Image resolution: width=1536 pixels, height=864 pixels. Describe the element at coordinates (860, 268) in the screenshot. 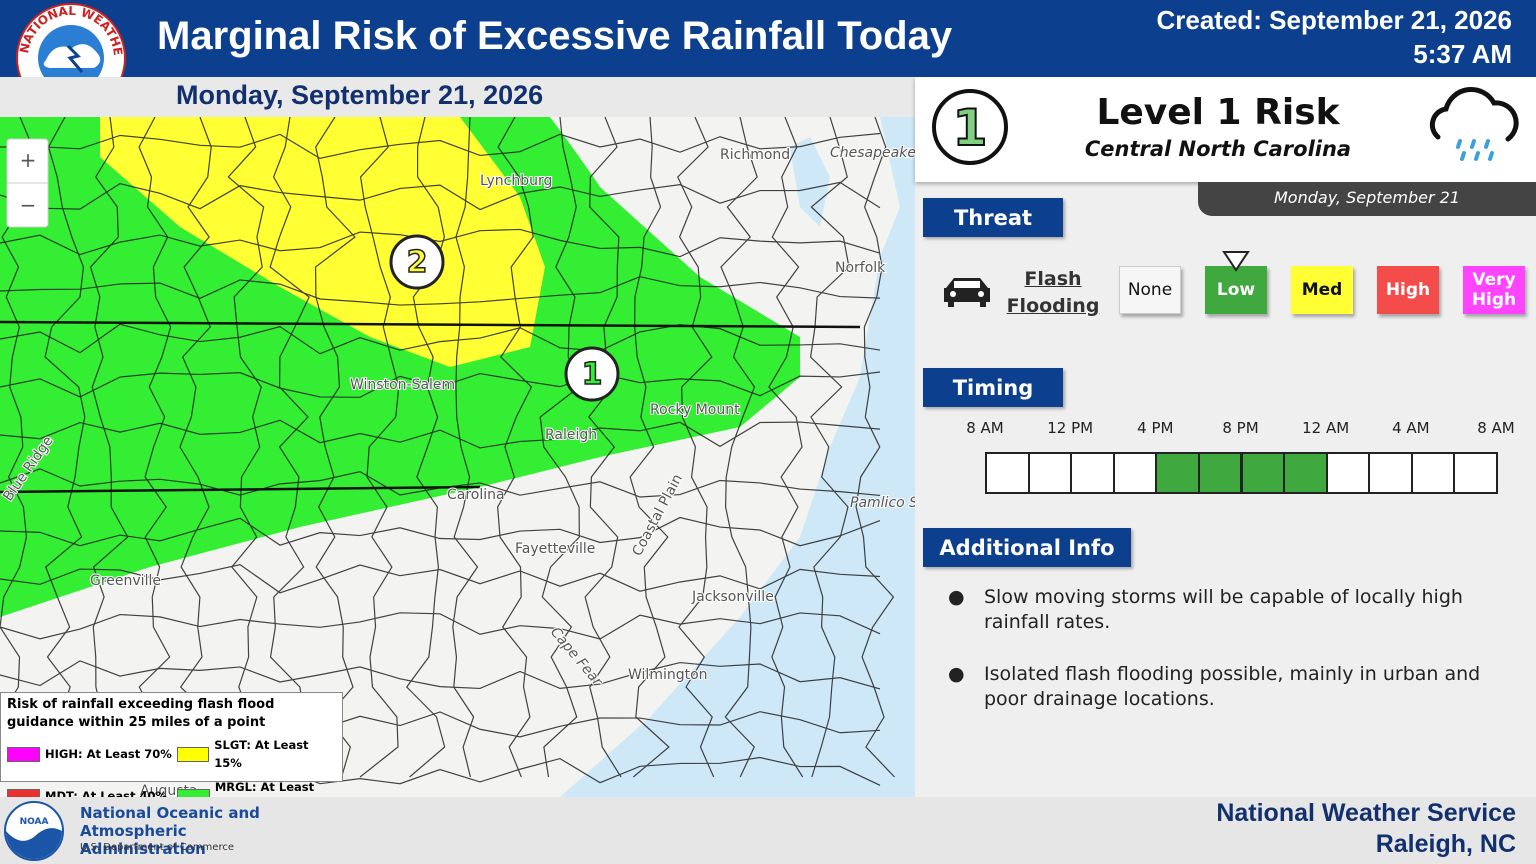

I see `map-label: Norfolk` at that location.